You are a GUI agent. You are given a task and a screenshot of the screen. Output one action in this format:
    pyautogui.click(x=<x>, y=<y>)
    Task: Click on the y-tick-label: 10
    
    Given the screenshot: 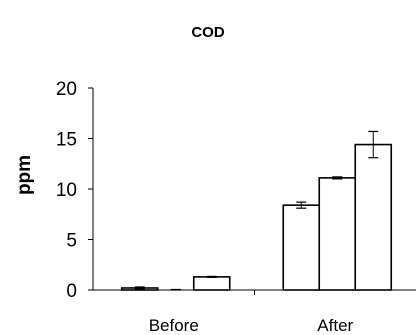 What is the action you would take?
    pyautogui.click(x=66, y=190)
    